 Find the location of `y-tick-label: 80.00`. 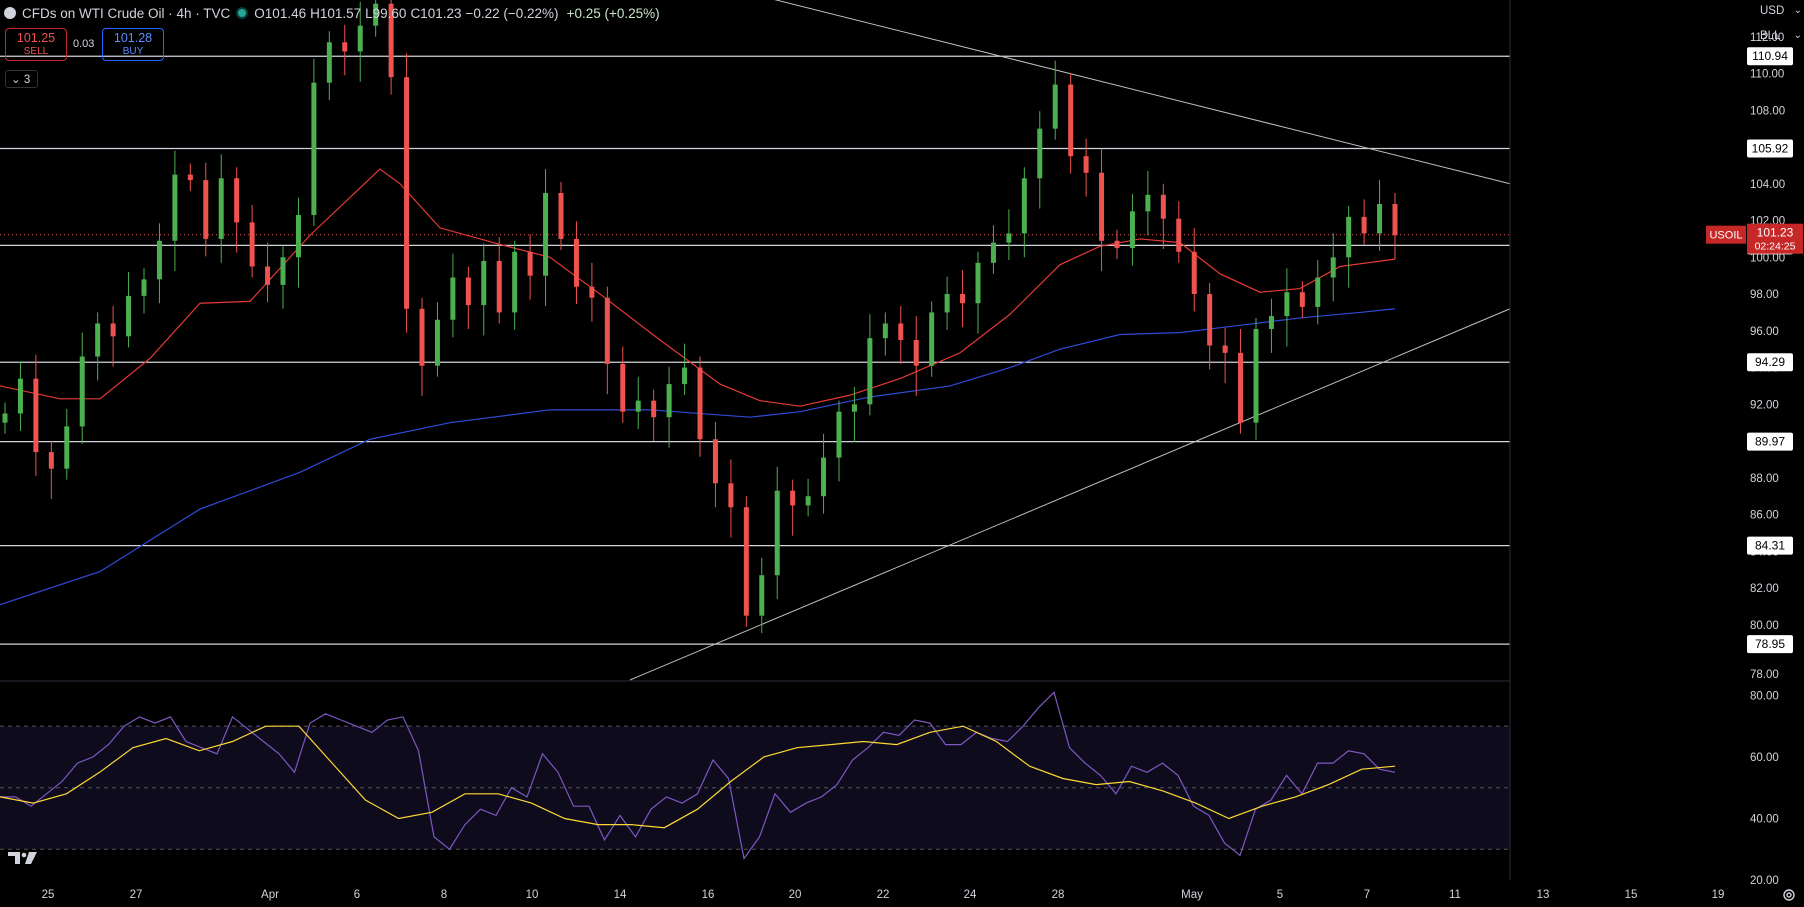

y-tick-label: 80.00 is located at coordinates (1764, 626).